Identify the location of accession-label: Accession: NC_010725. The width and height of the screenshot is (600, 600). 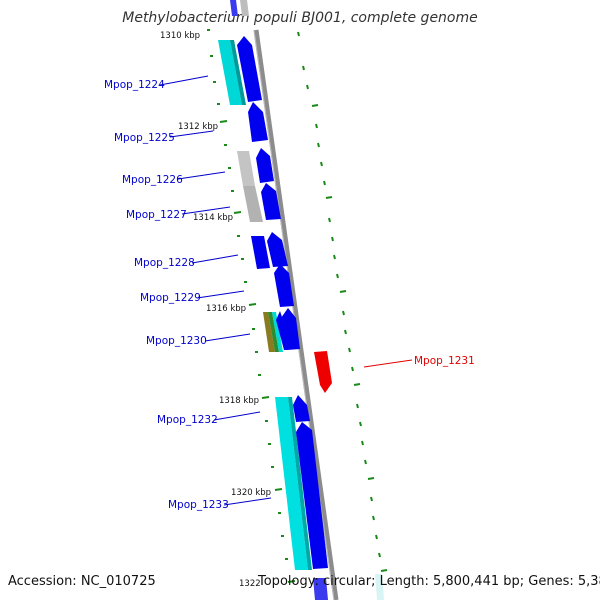
(82, 581).